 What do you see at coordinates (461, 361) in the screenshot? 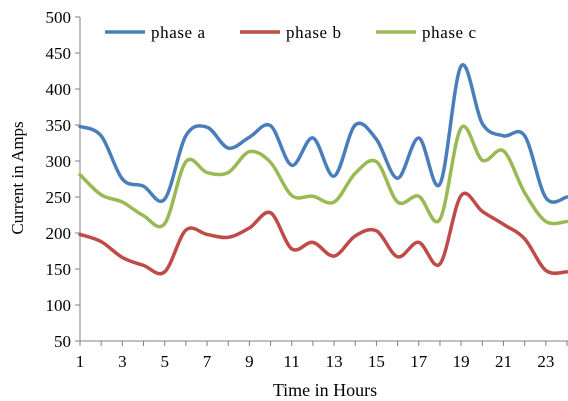
I see `x-tick-label: 19` at bounding box center [461, 361].